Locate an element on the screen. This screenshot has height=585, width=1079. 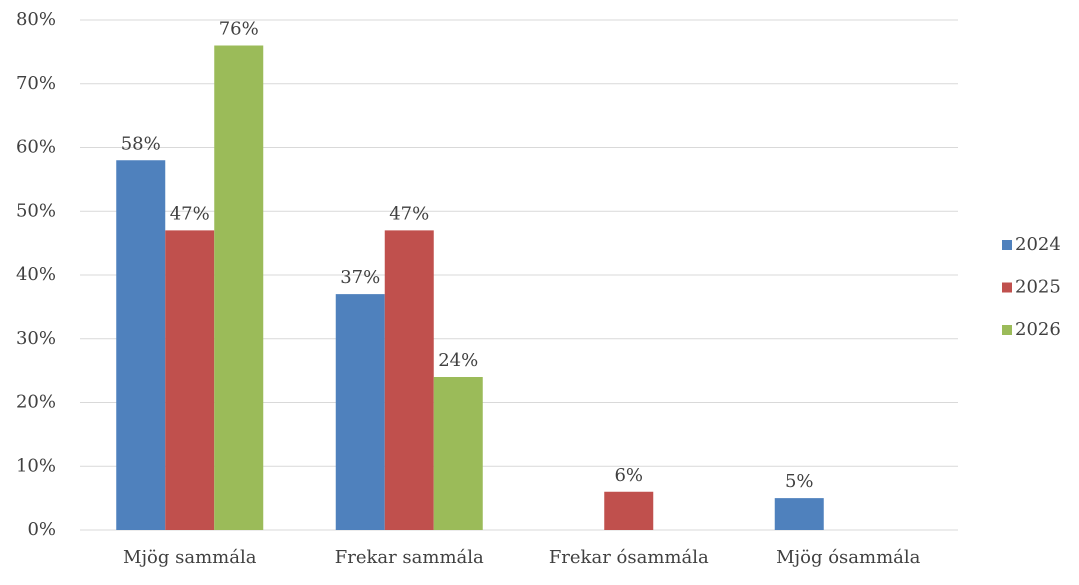
legend-label: 2024 is located at coordinates (1038, 244).